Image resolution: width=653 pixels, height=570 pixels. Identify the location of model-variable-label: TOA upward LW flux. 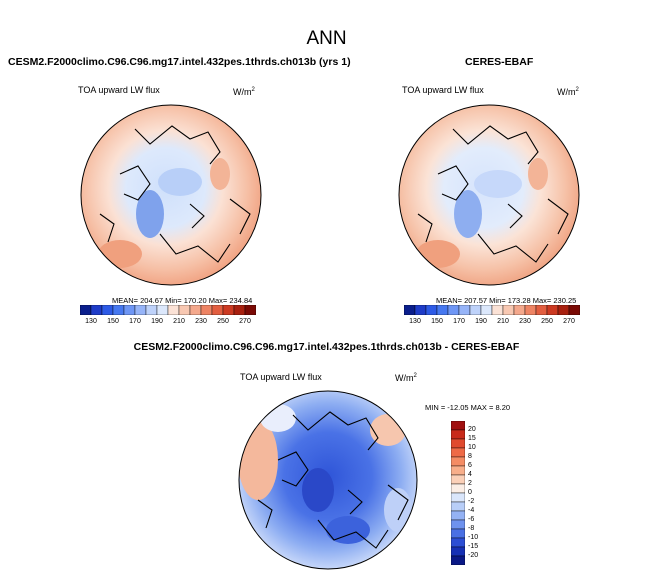
(119, 90).